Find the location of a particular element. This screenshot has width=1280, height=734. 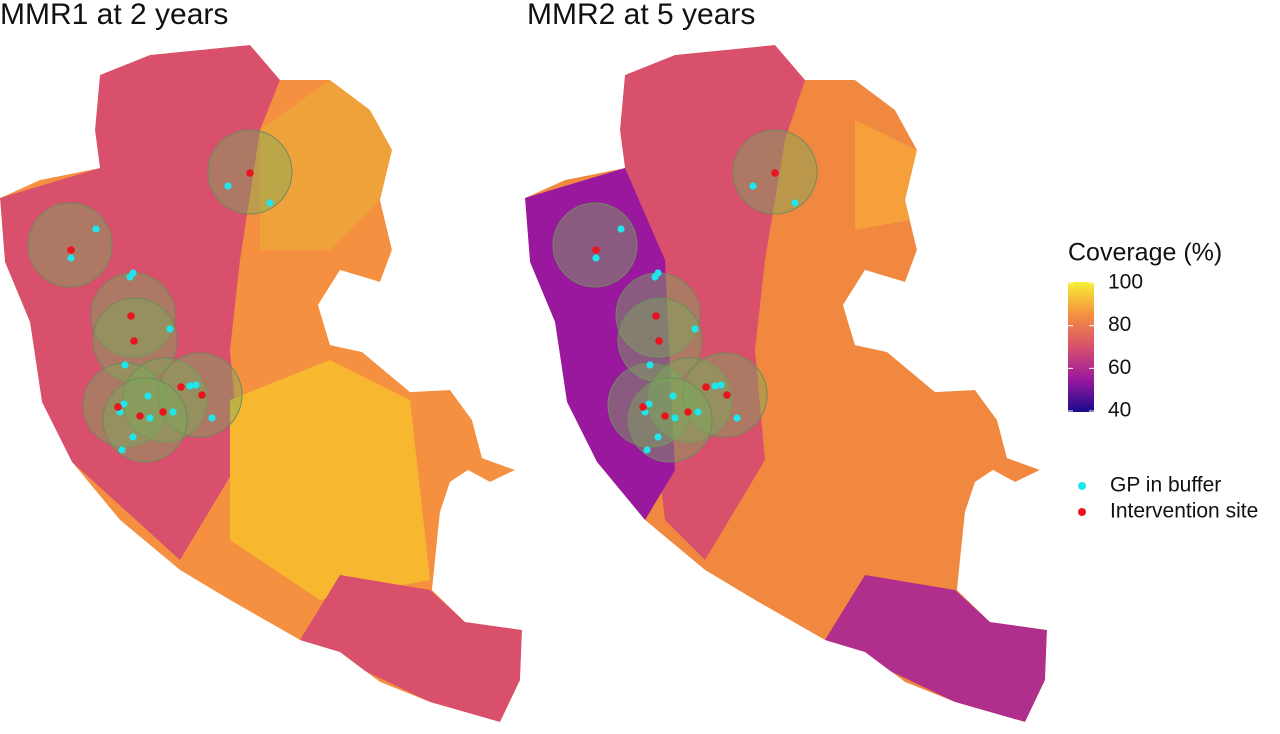

colorbar-label: 80 is located at coordinates (1119, 324).